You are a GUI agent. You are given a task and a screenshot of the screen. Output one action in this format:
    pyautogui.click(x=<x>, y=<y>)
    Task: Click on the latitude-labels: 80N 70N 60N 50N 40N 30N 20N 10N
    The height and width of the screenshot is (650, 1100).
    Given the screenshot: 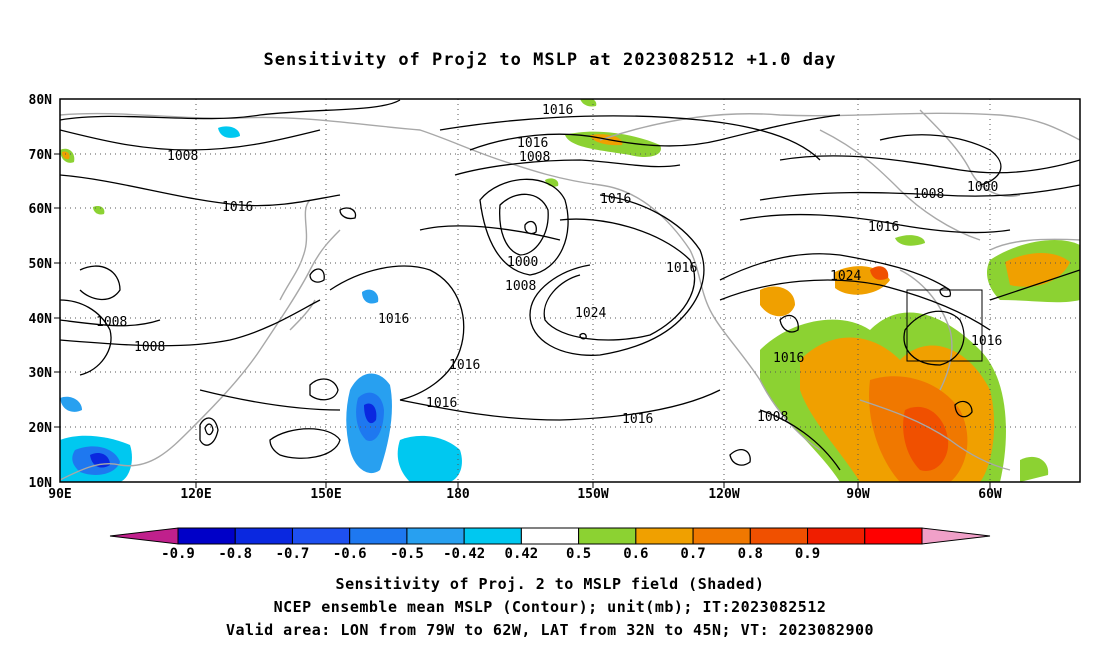 What is the action you would take?
    pyautogui.click(x=41, y=292)
    